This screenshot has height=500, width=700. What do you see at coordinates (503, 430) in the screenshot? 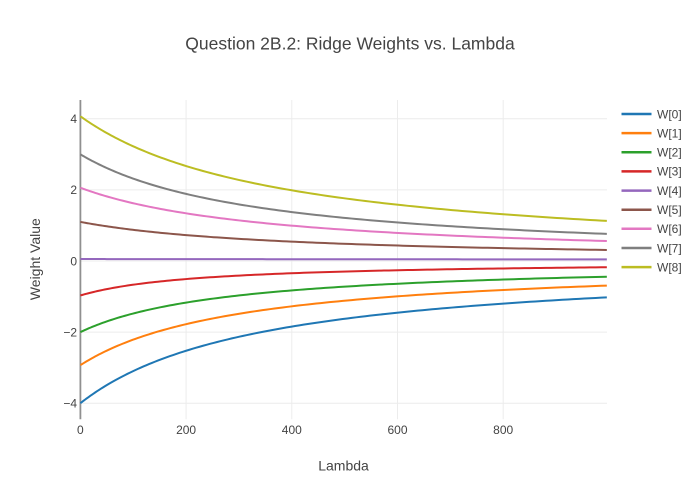
I see `svg-text: 800` at bounding box center [503, 430].